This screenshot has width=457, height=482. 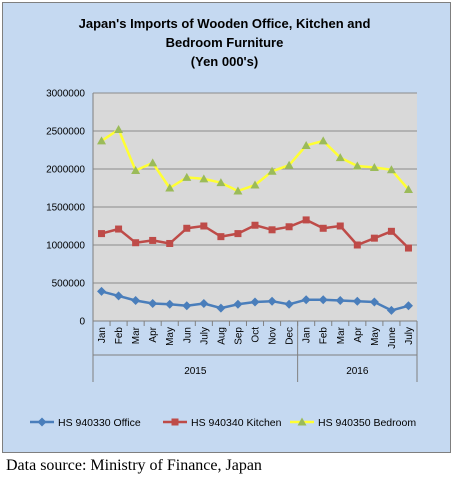 What do you see at coordinates (134, 465) in the screenshot?
I see `data-source-note: Data source: Ministry of Finance, Japan` at bounding box center [134, 465].